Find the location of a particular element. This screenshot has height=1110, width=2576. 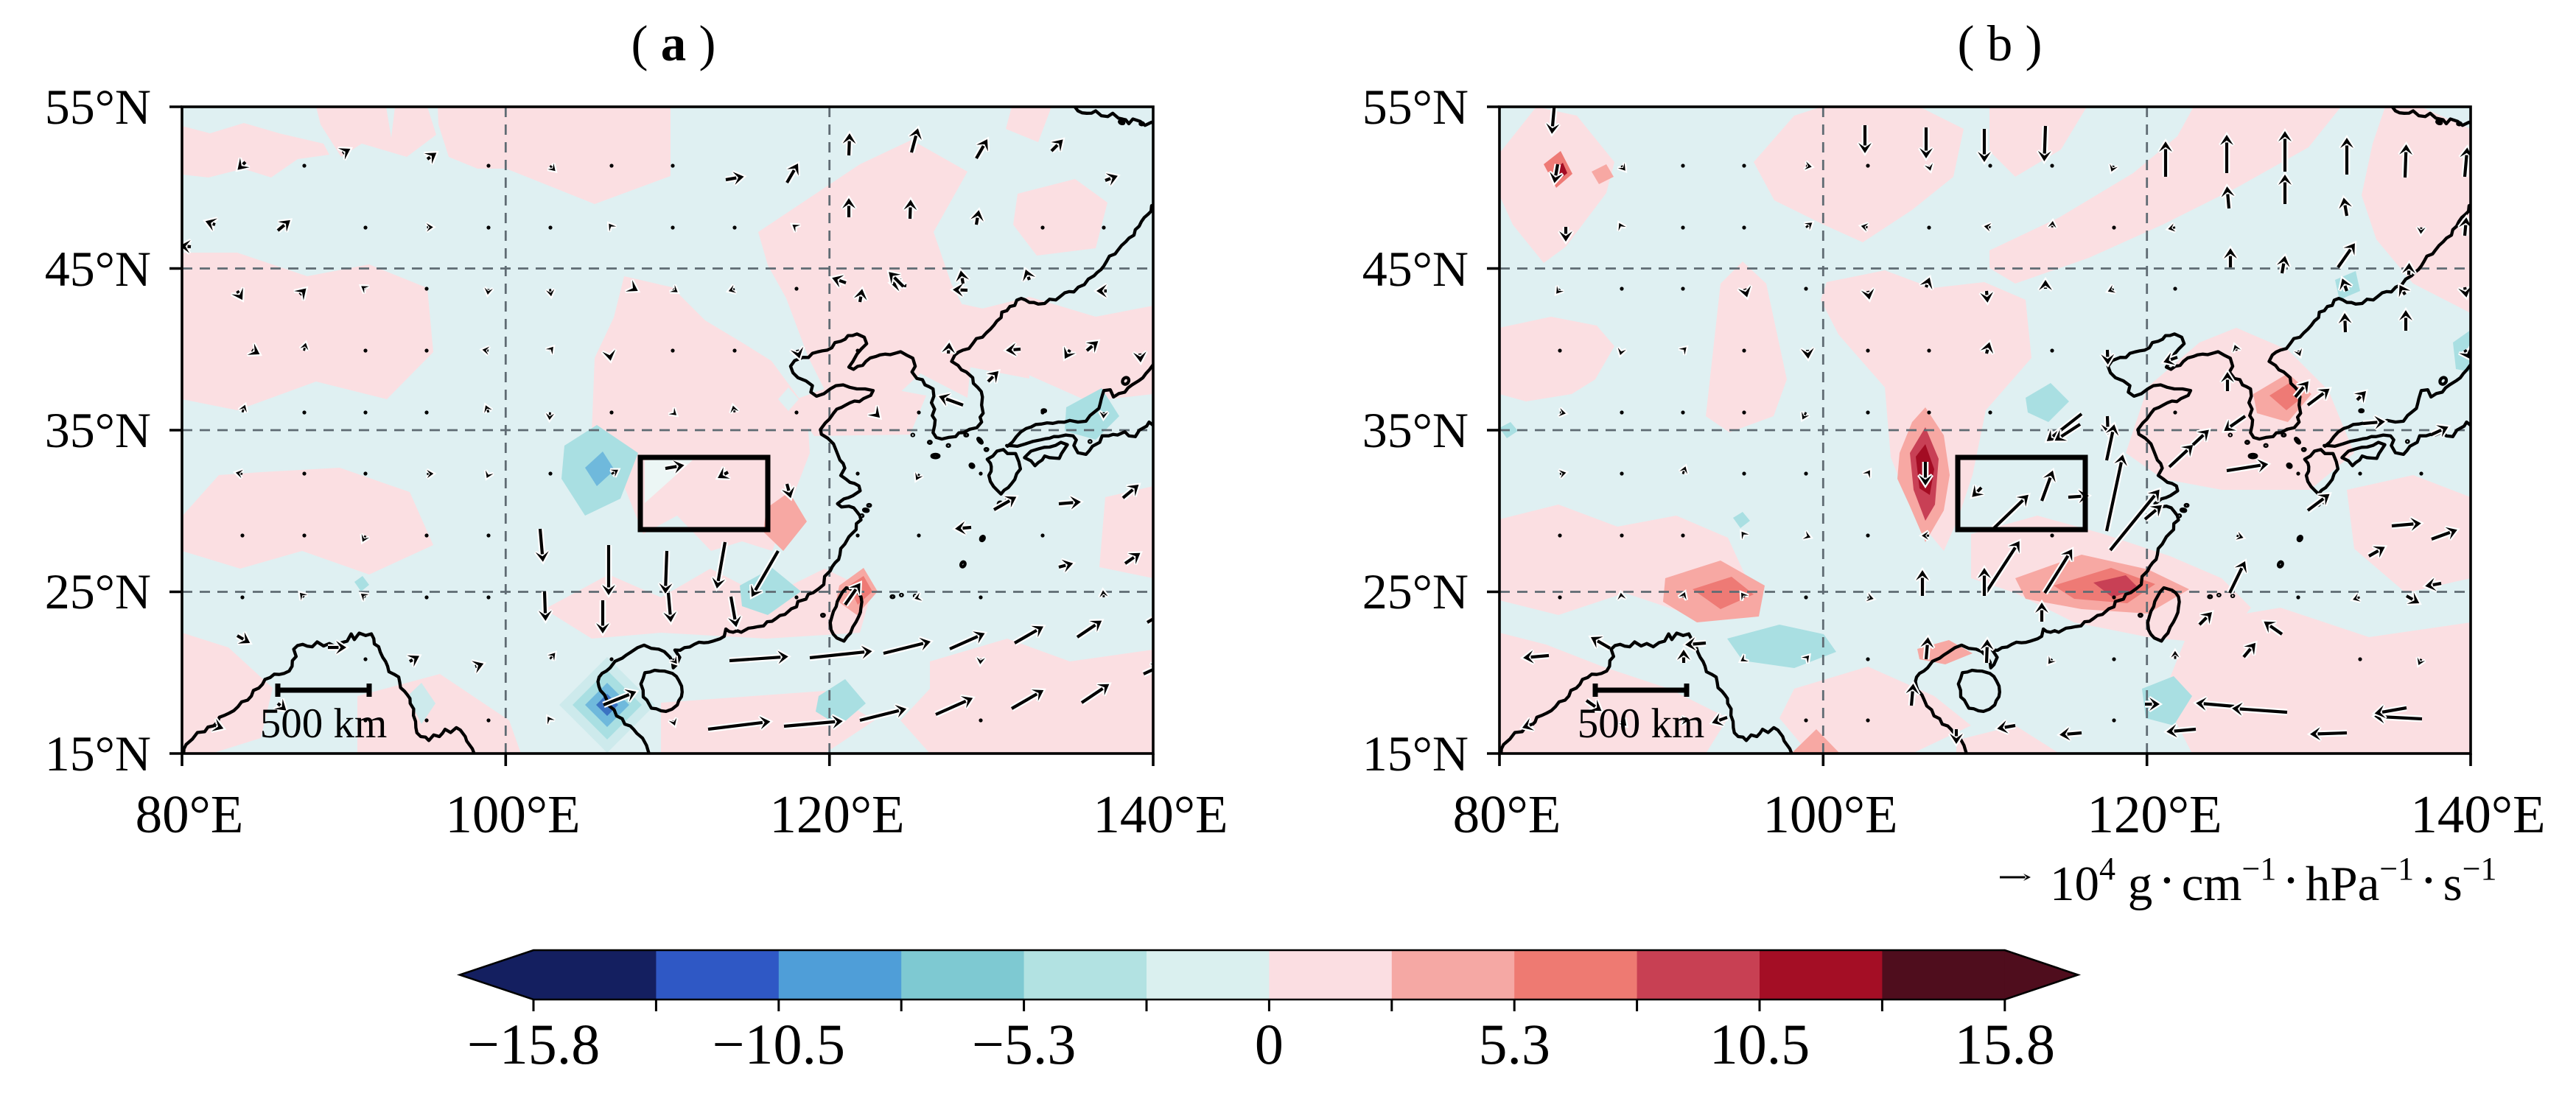

svg-text: 5.3 is located at coordinates (1514, 1044).